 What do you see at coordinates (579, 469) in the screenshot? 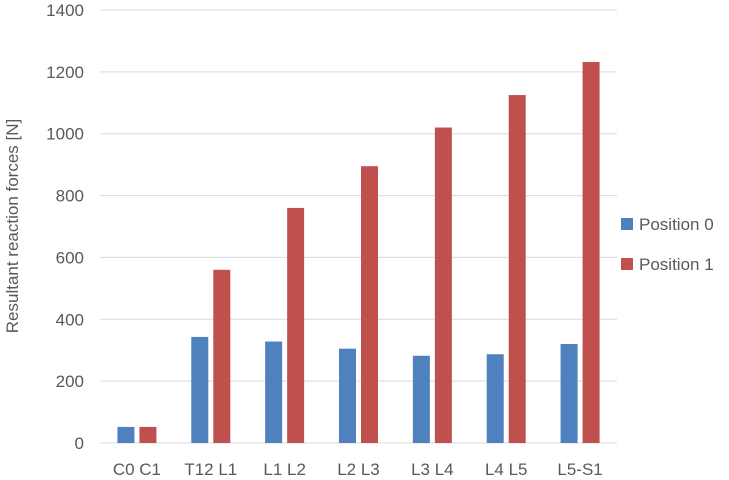
I see `x-tick-label: L5-S1` at bounding box center [579, 469].